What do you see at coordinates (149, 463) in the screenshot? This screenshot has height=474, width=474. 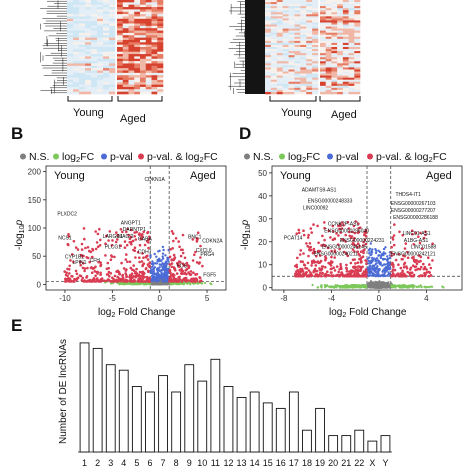 I see `bar-e-tick-label-6: 6` at bounding box center [149, 463].